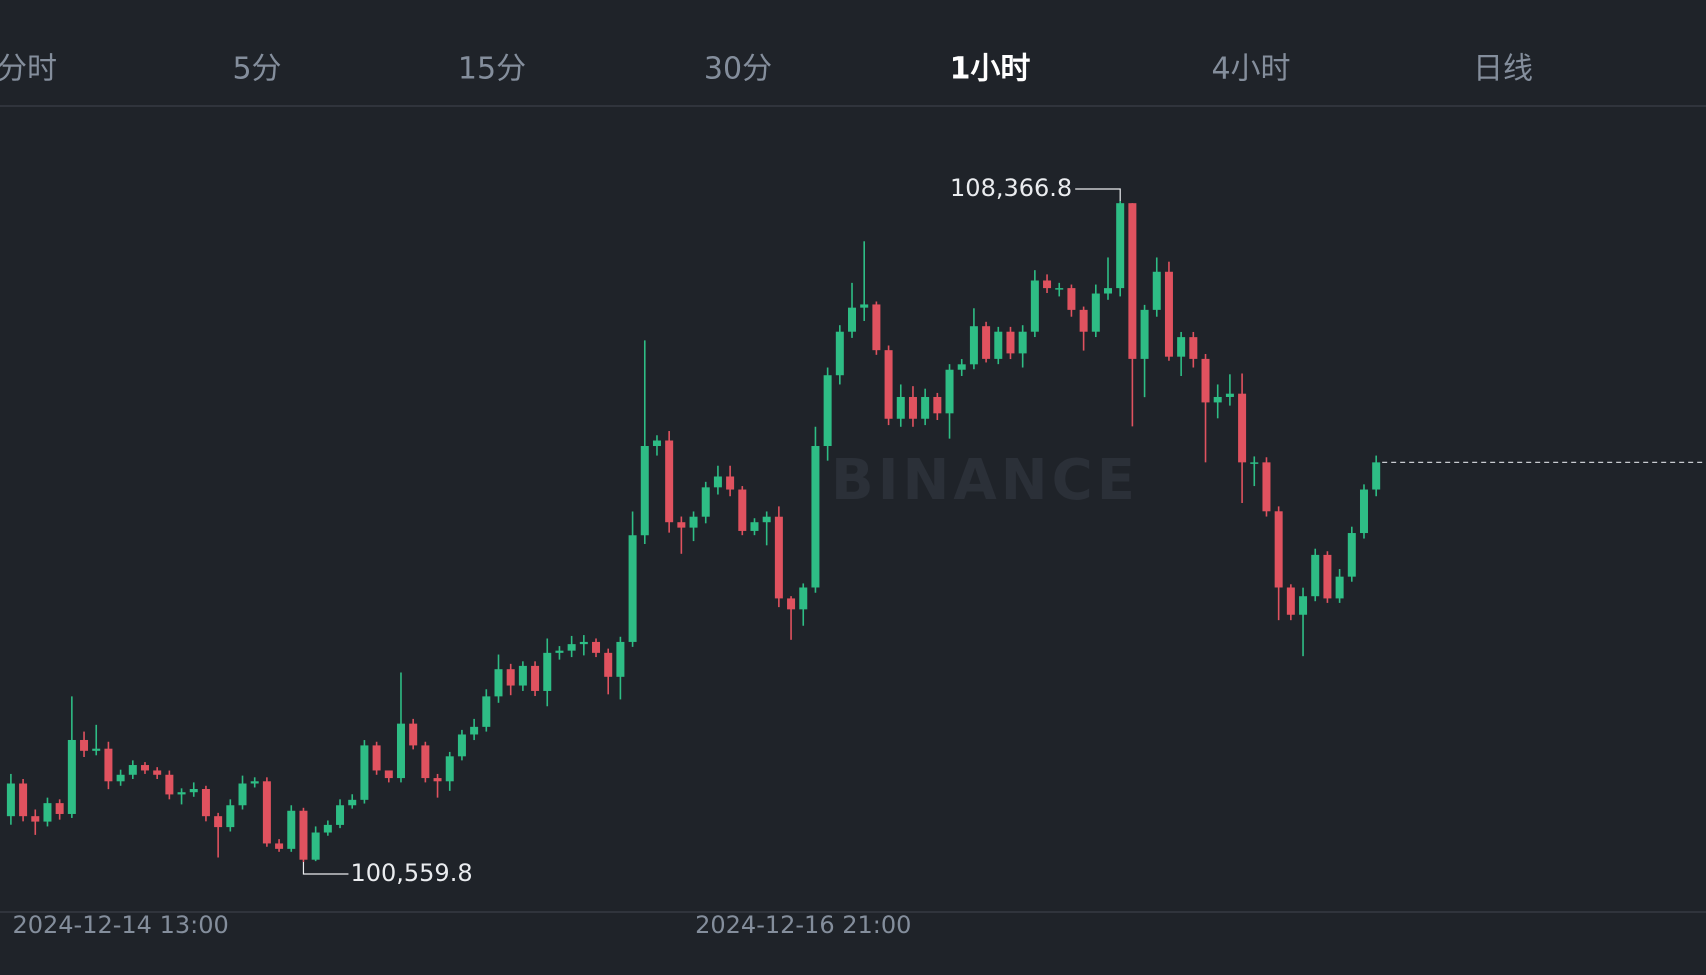 The height and width of the screenshot is (975, 1706). What do you see at coordinates (492, 69) in the screenshot?
I see `timeframe-tab: 15分` at bounding box center [492, 69].